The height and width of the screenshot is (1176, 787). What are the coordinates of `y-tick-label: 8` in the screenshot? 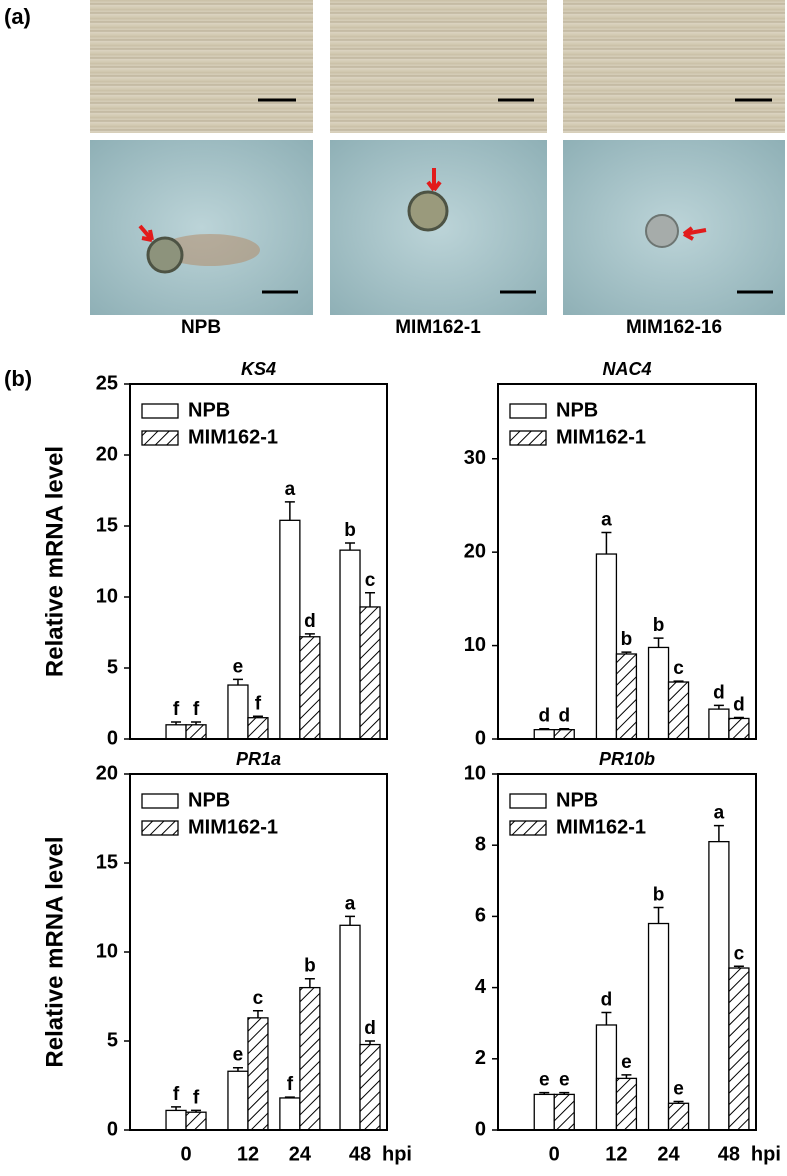 It's located at (480, 844).